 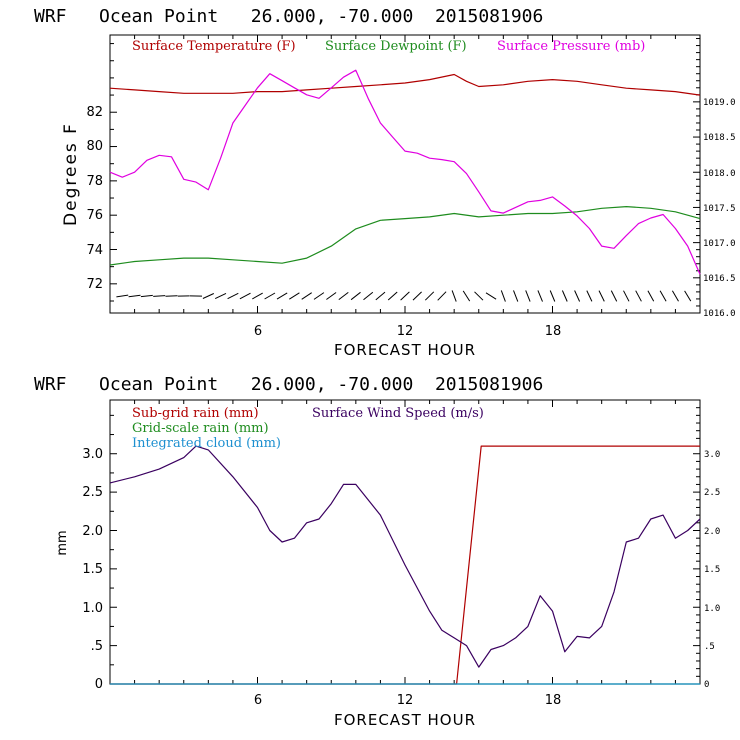 What do you see at coordinates (214, 46) in the screenshot?
I see `legend-surface-temperature: Surface Temperature (F)` at bounding box center [214, 46].